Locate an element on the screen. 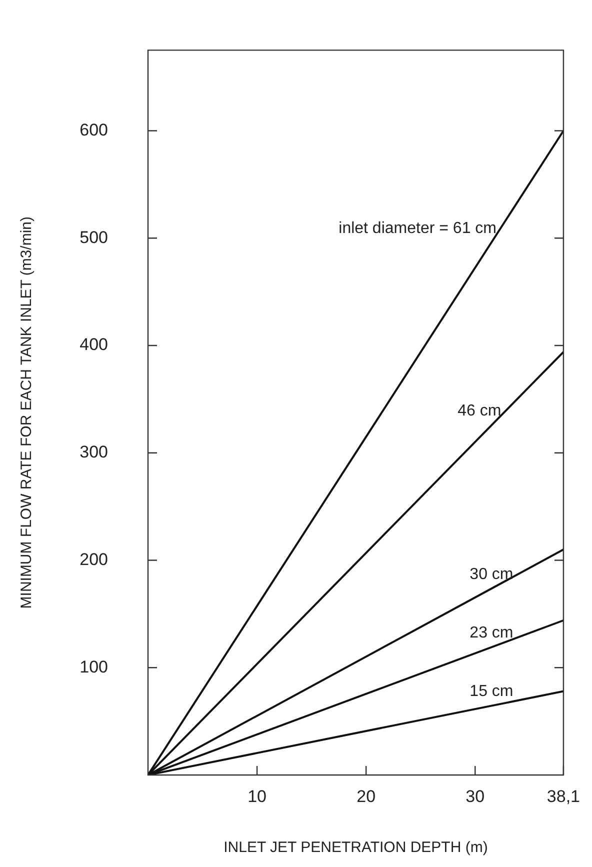  series-label: 15 cm is located at coordinates (492, 691).